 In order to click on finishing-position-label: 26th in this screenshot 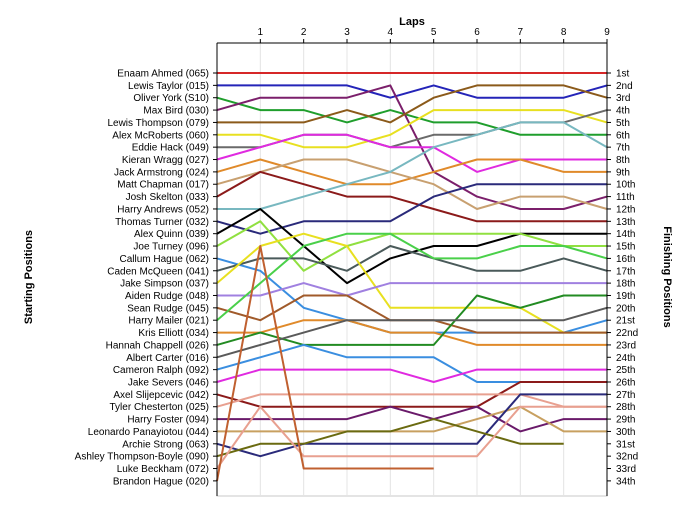, I will do `click(625, 383)`.